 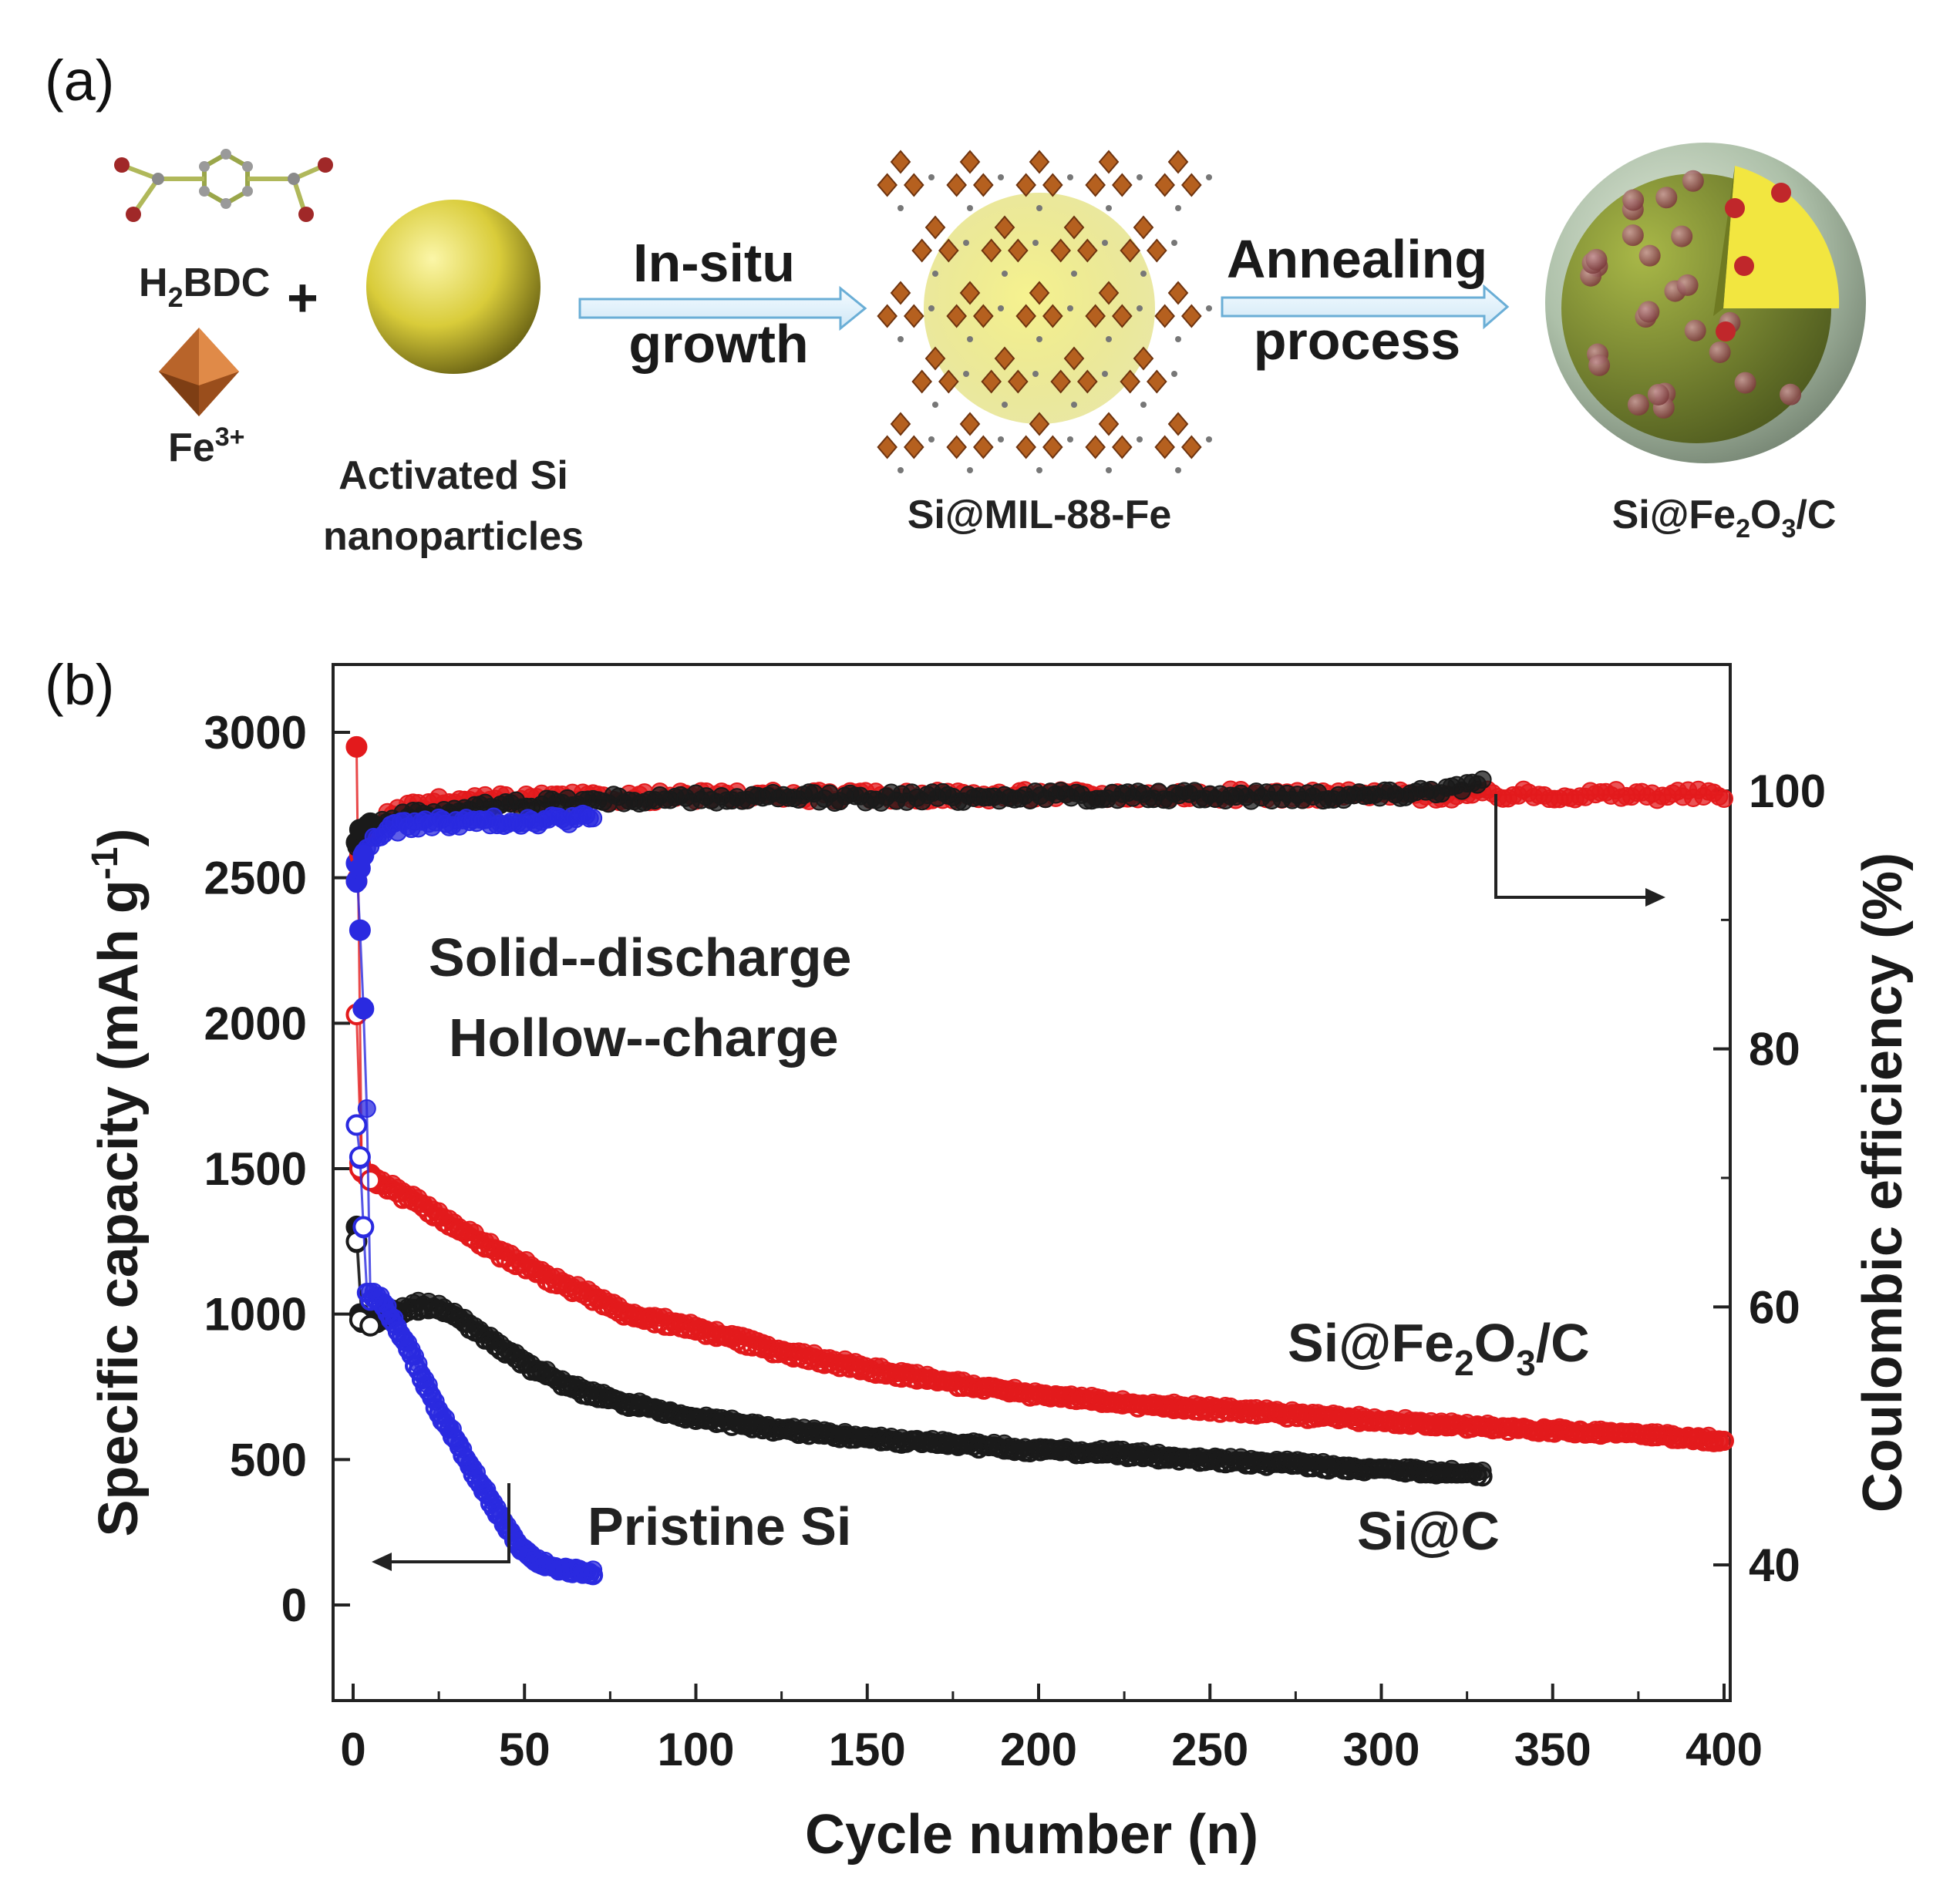 I want to click on x-tick-label: 350, so click(x=1552, y=1749).